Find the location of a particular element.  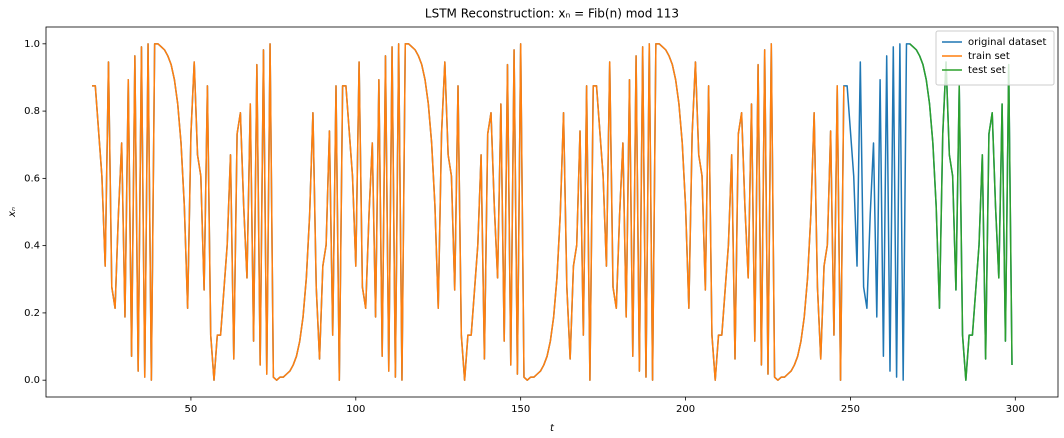

x-tick-label: 100 is located at coordinates (355, 409).